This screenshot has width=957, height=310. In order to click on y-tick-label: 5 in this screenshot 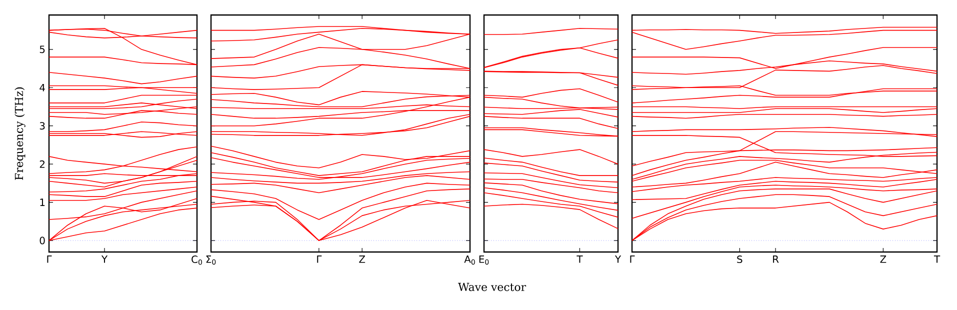, I will do `click(42, 50)`.